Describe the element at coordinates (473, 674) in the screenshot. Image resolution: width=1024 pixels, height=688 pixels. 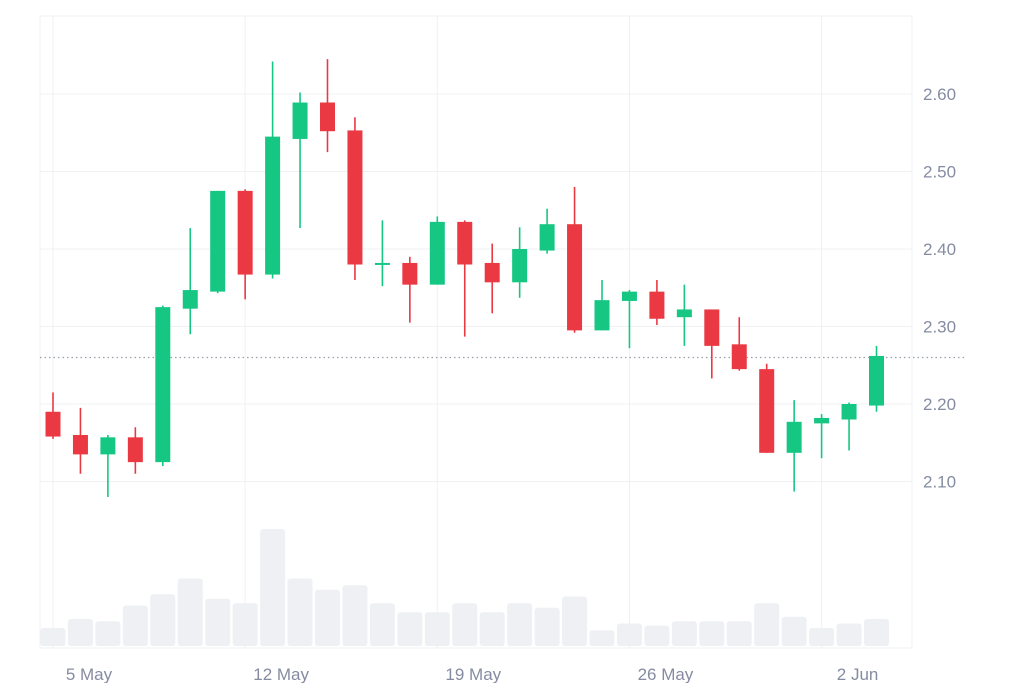
I see `x-tick-label: 19 May` at that location.